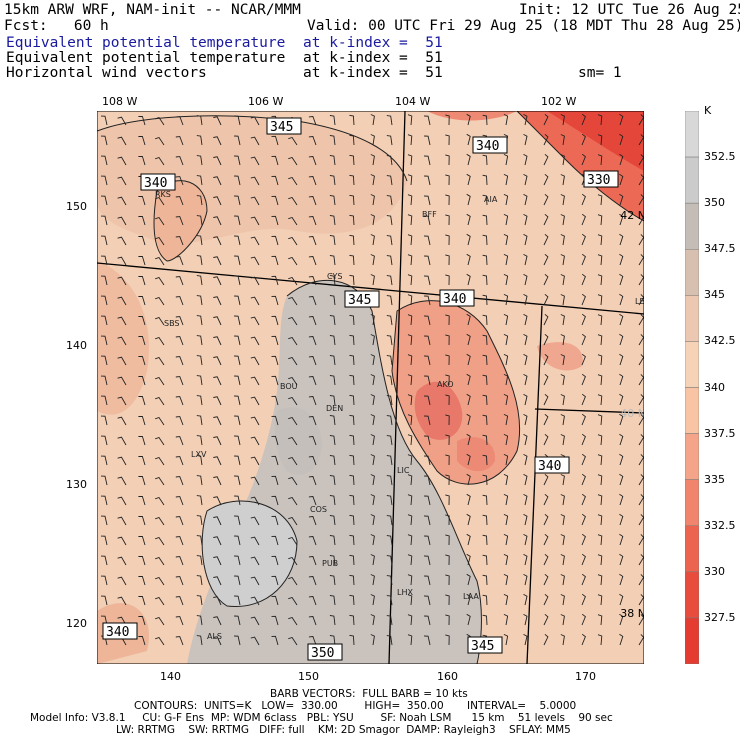  Describe the element at coordinates (373, 58) in the screenshot. I see `field-level-contour: at k-index = 51` at that location.